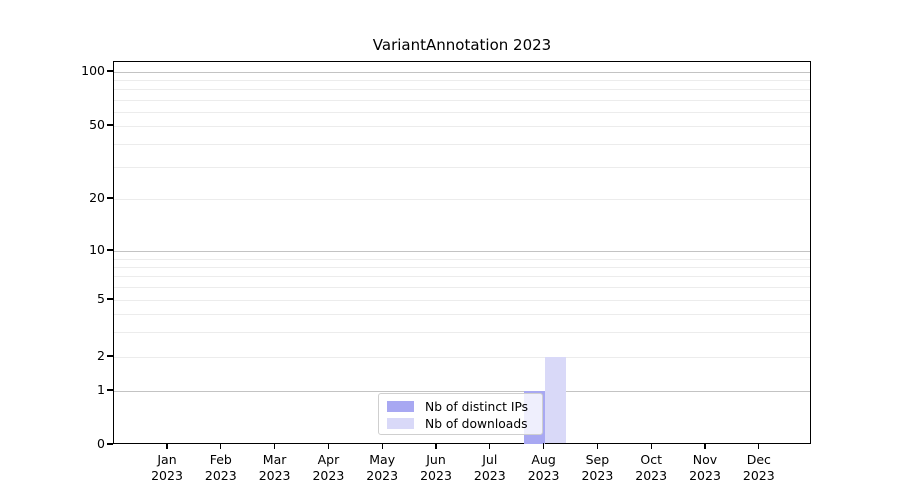  Describe the element at coordinates (274, 446) in the screenshot. I see `x-tick-mark-mar` at that location.